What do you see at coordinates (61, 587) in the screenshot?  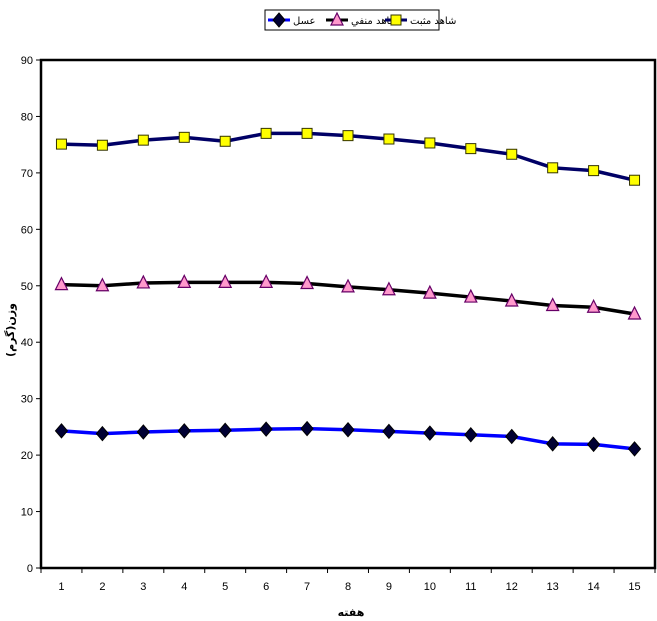 I see `x-tick-label: 1` at bounding box center [61, 587].